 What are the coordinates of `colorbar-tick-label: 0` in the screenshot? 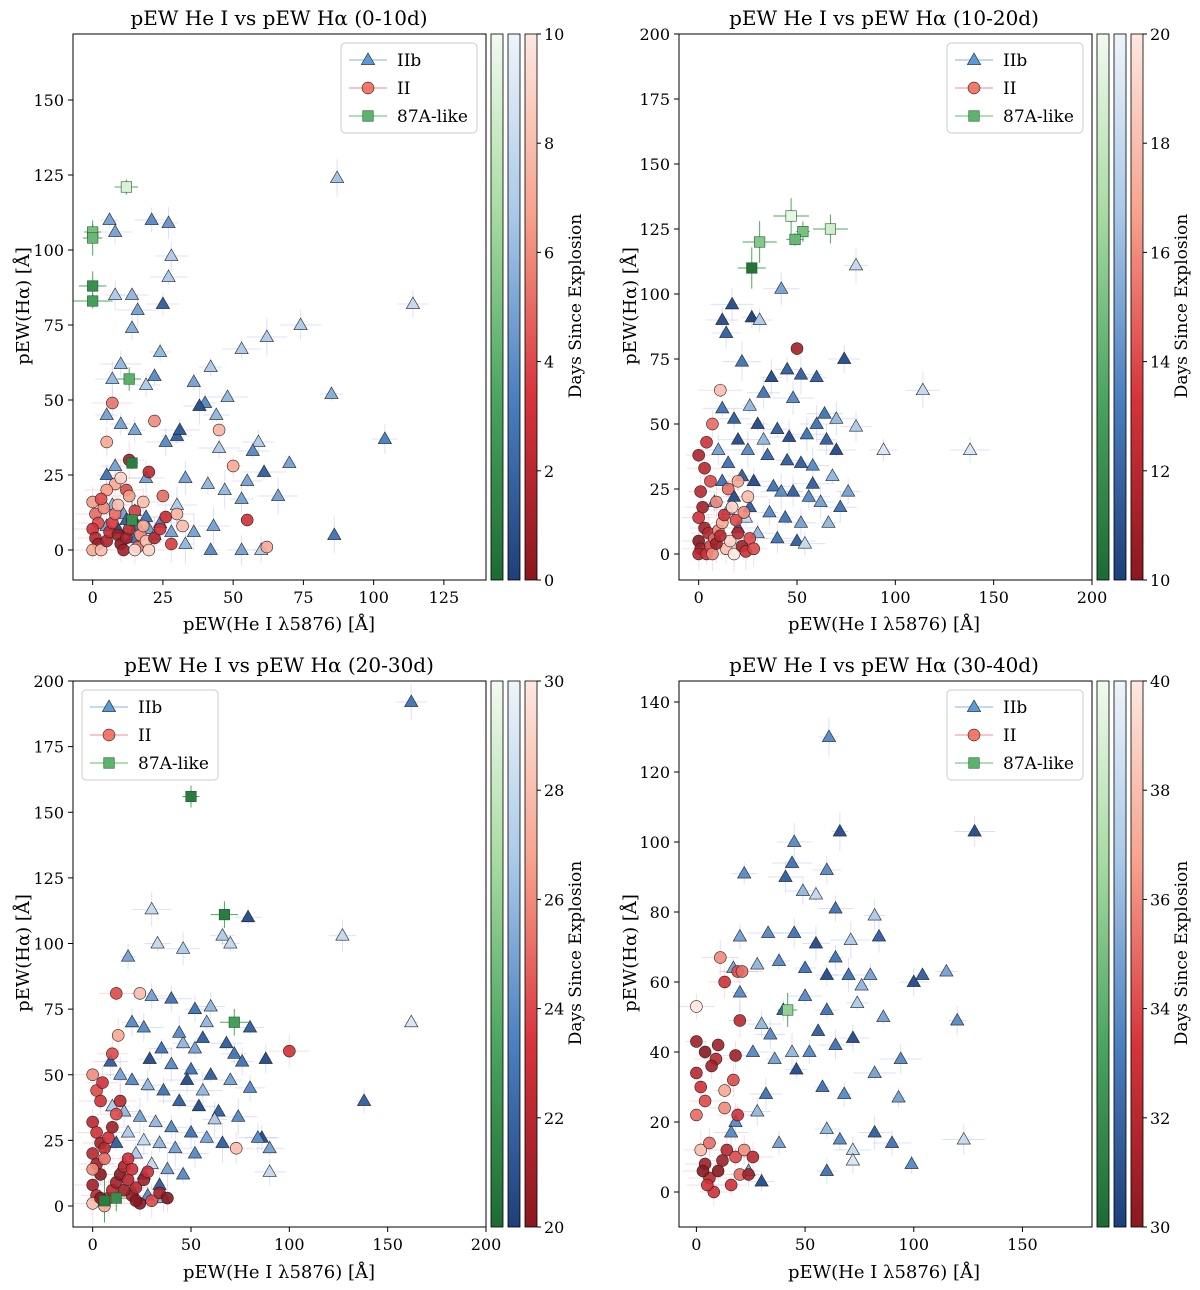 It's located at (549, 580).